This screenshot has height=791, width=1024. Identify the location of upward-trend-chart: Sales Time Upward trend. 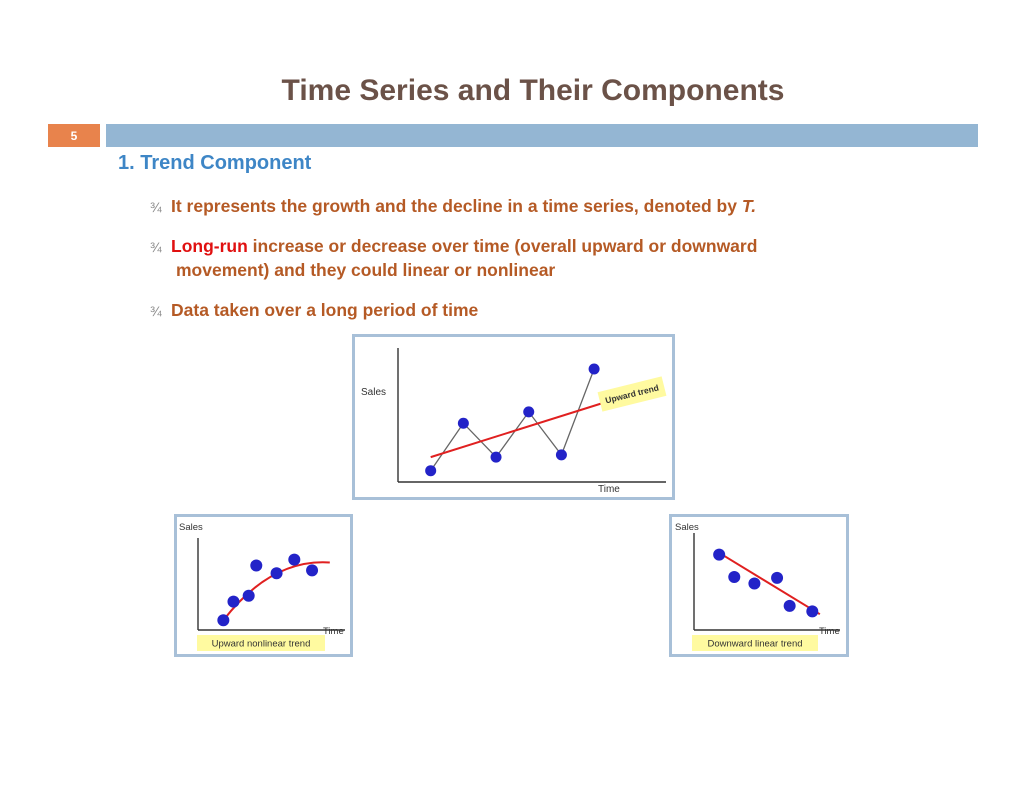
(513, 417).